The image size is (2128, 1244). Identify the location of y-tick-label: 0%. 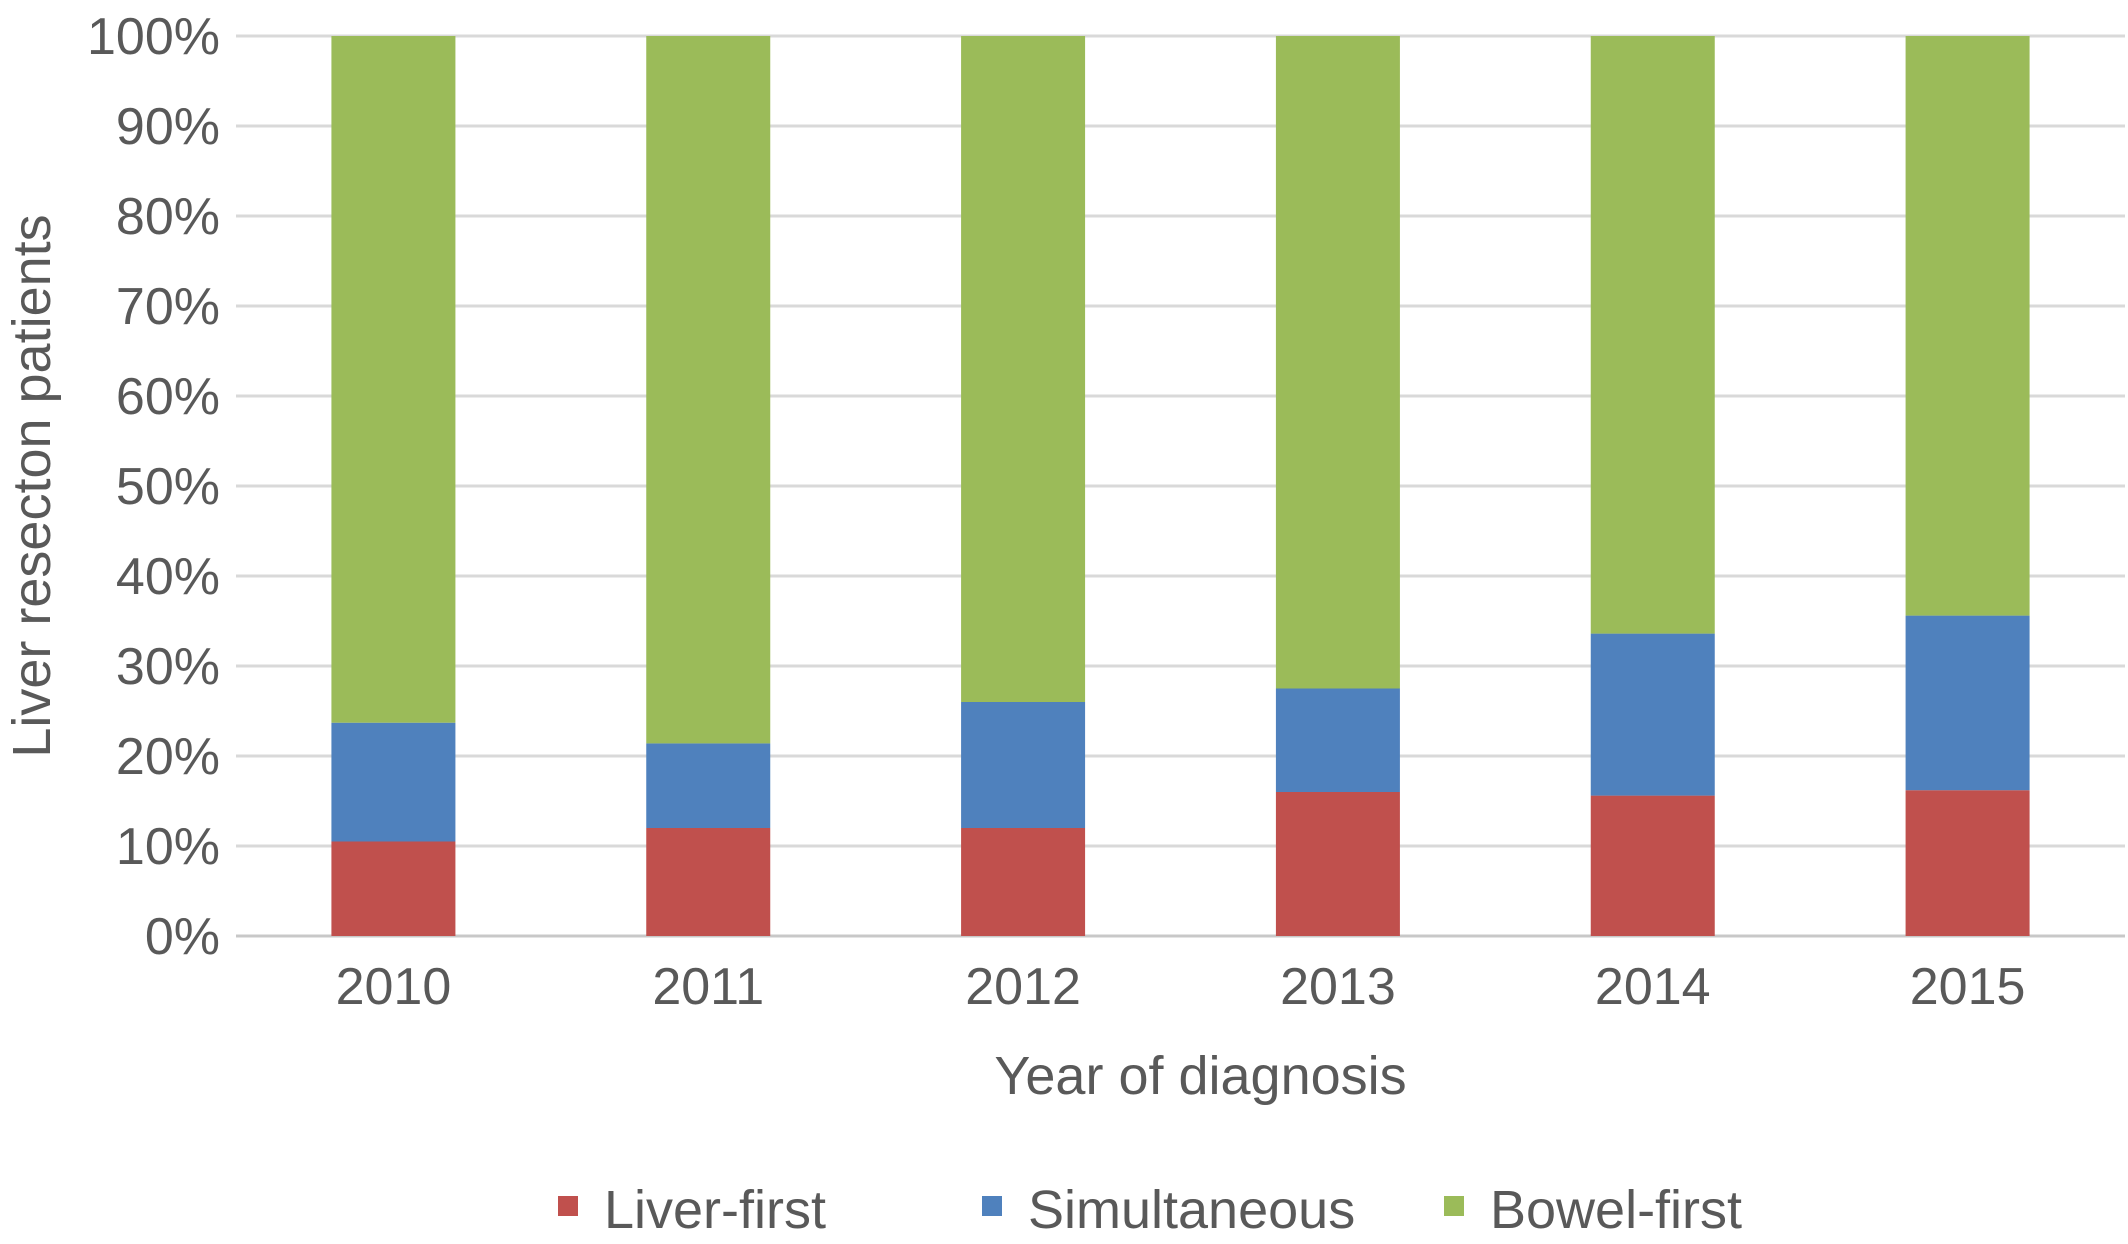
(182, 937).